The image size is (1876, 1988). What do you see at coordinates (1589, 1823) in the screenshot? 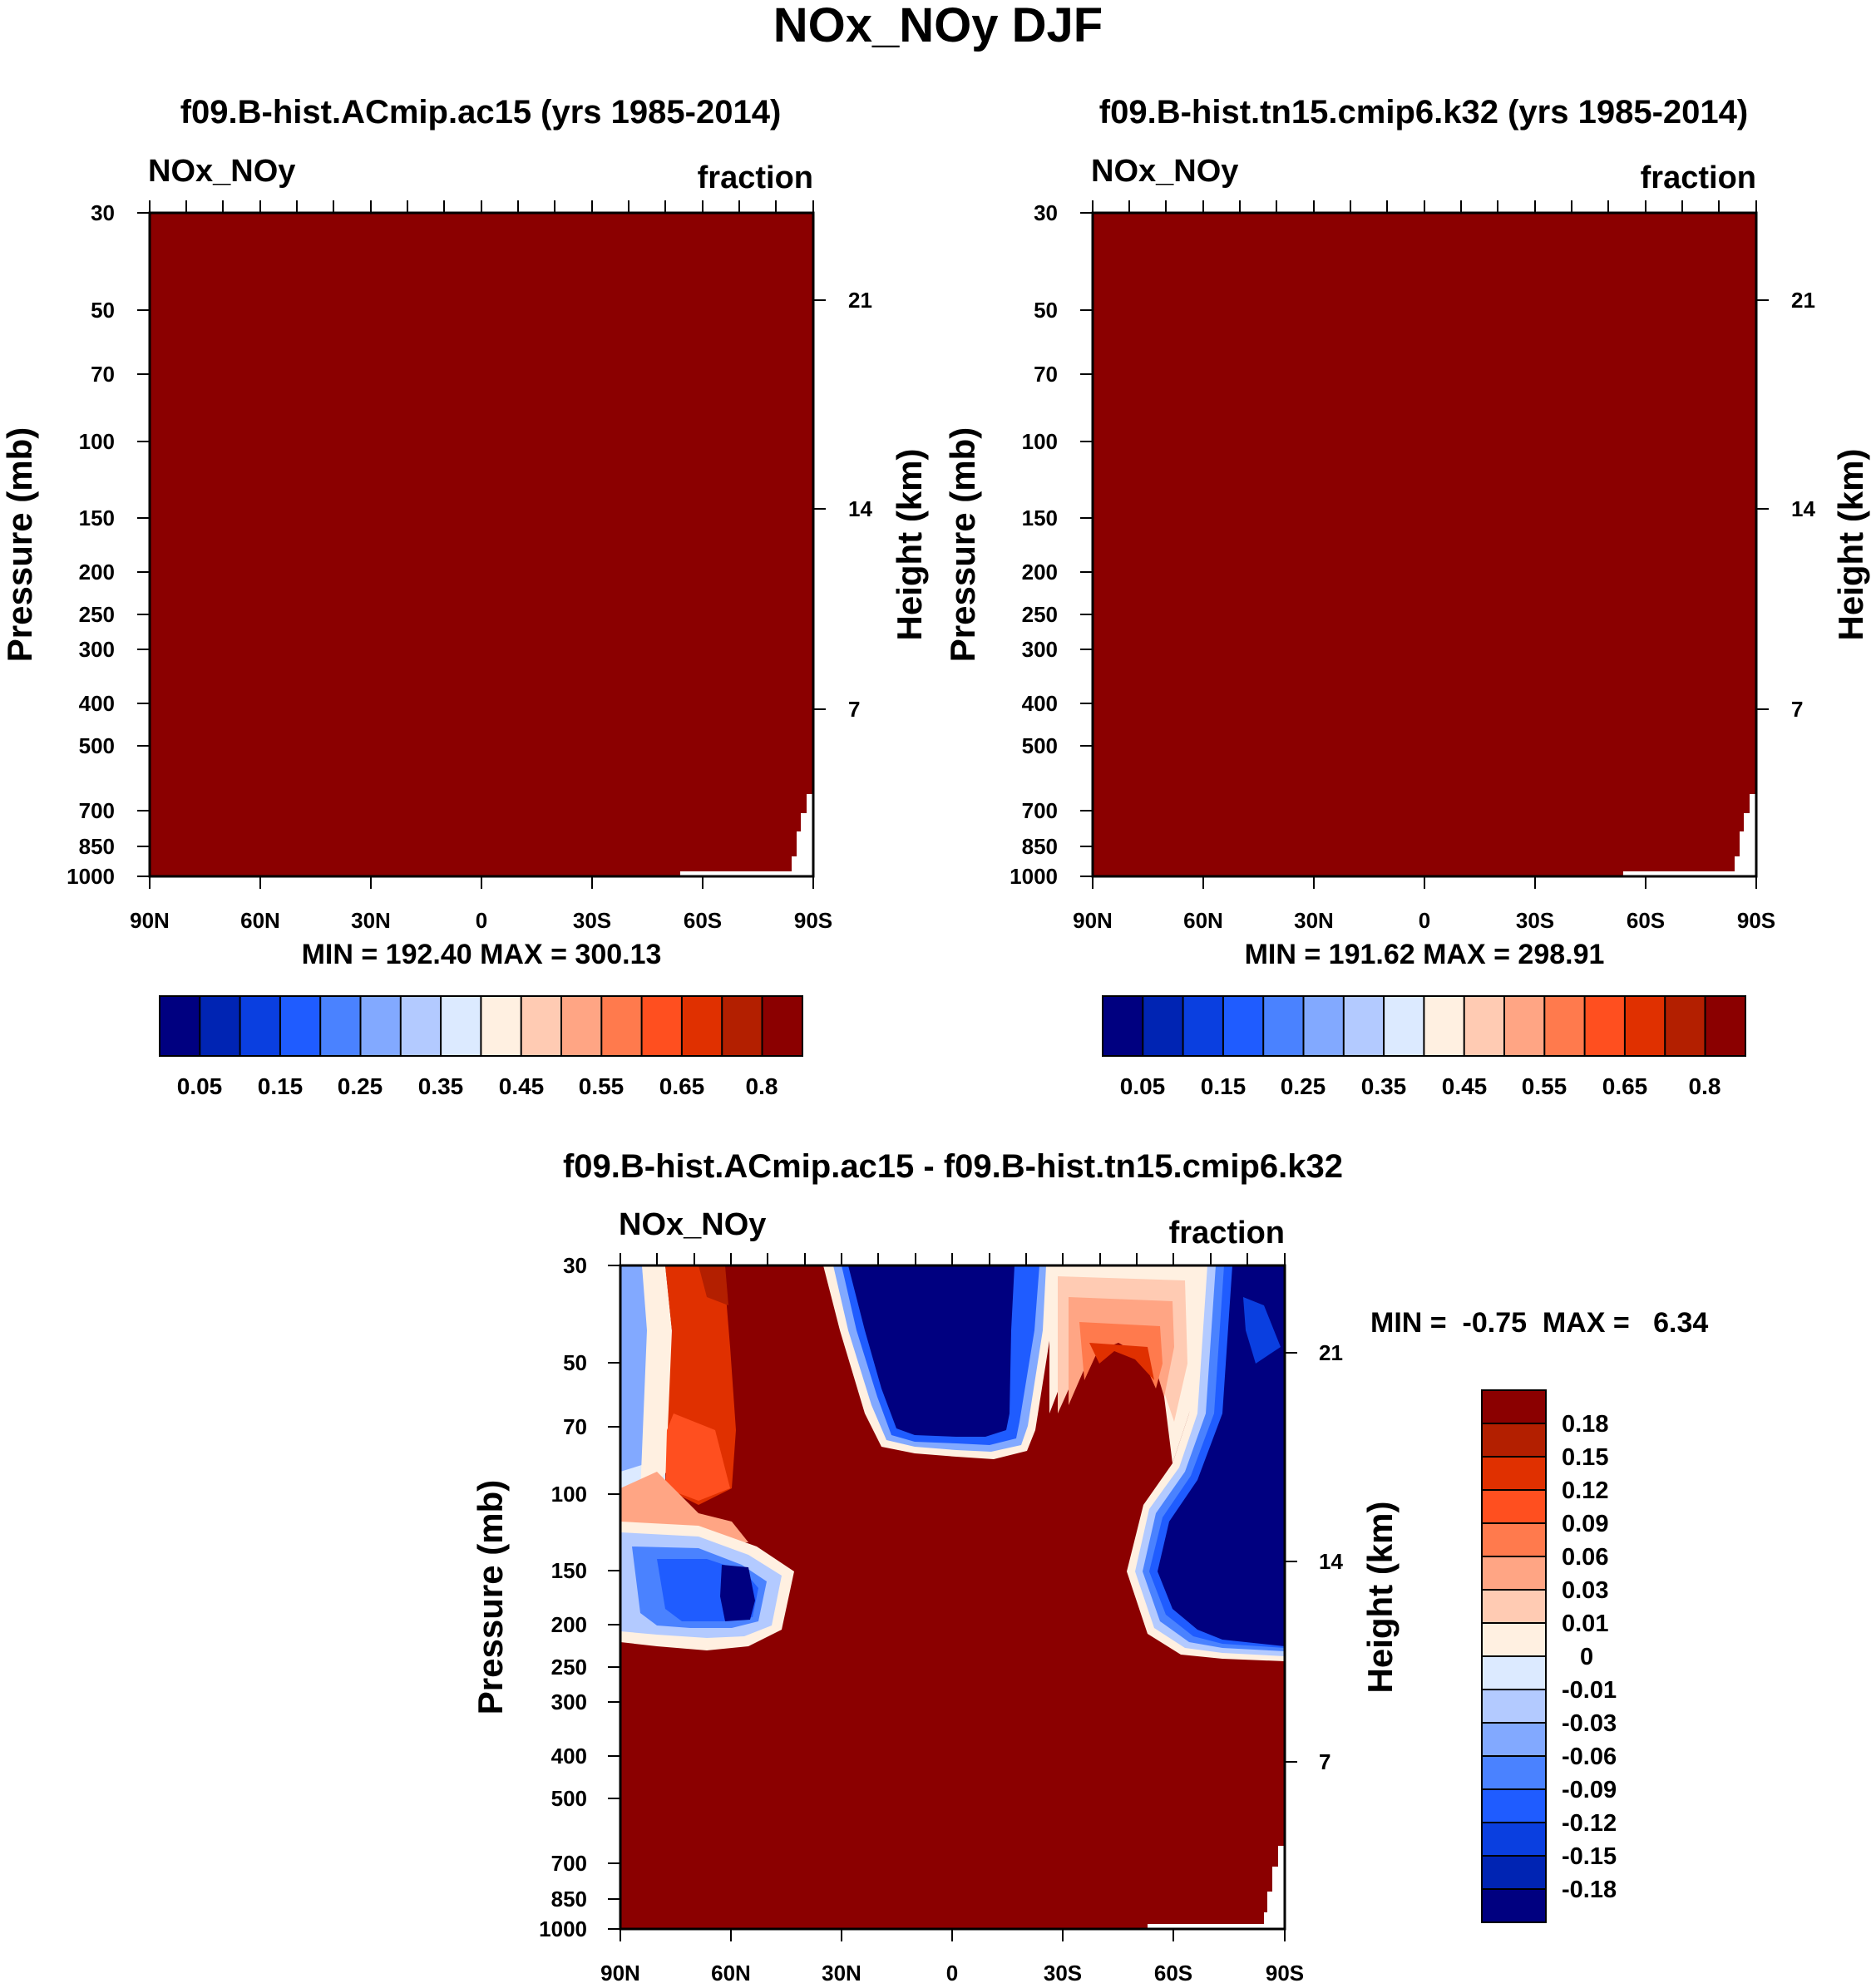
I see `colorbar-label: -0.12` at bounding box center [1589, 1823].